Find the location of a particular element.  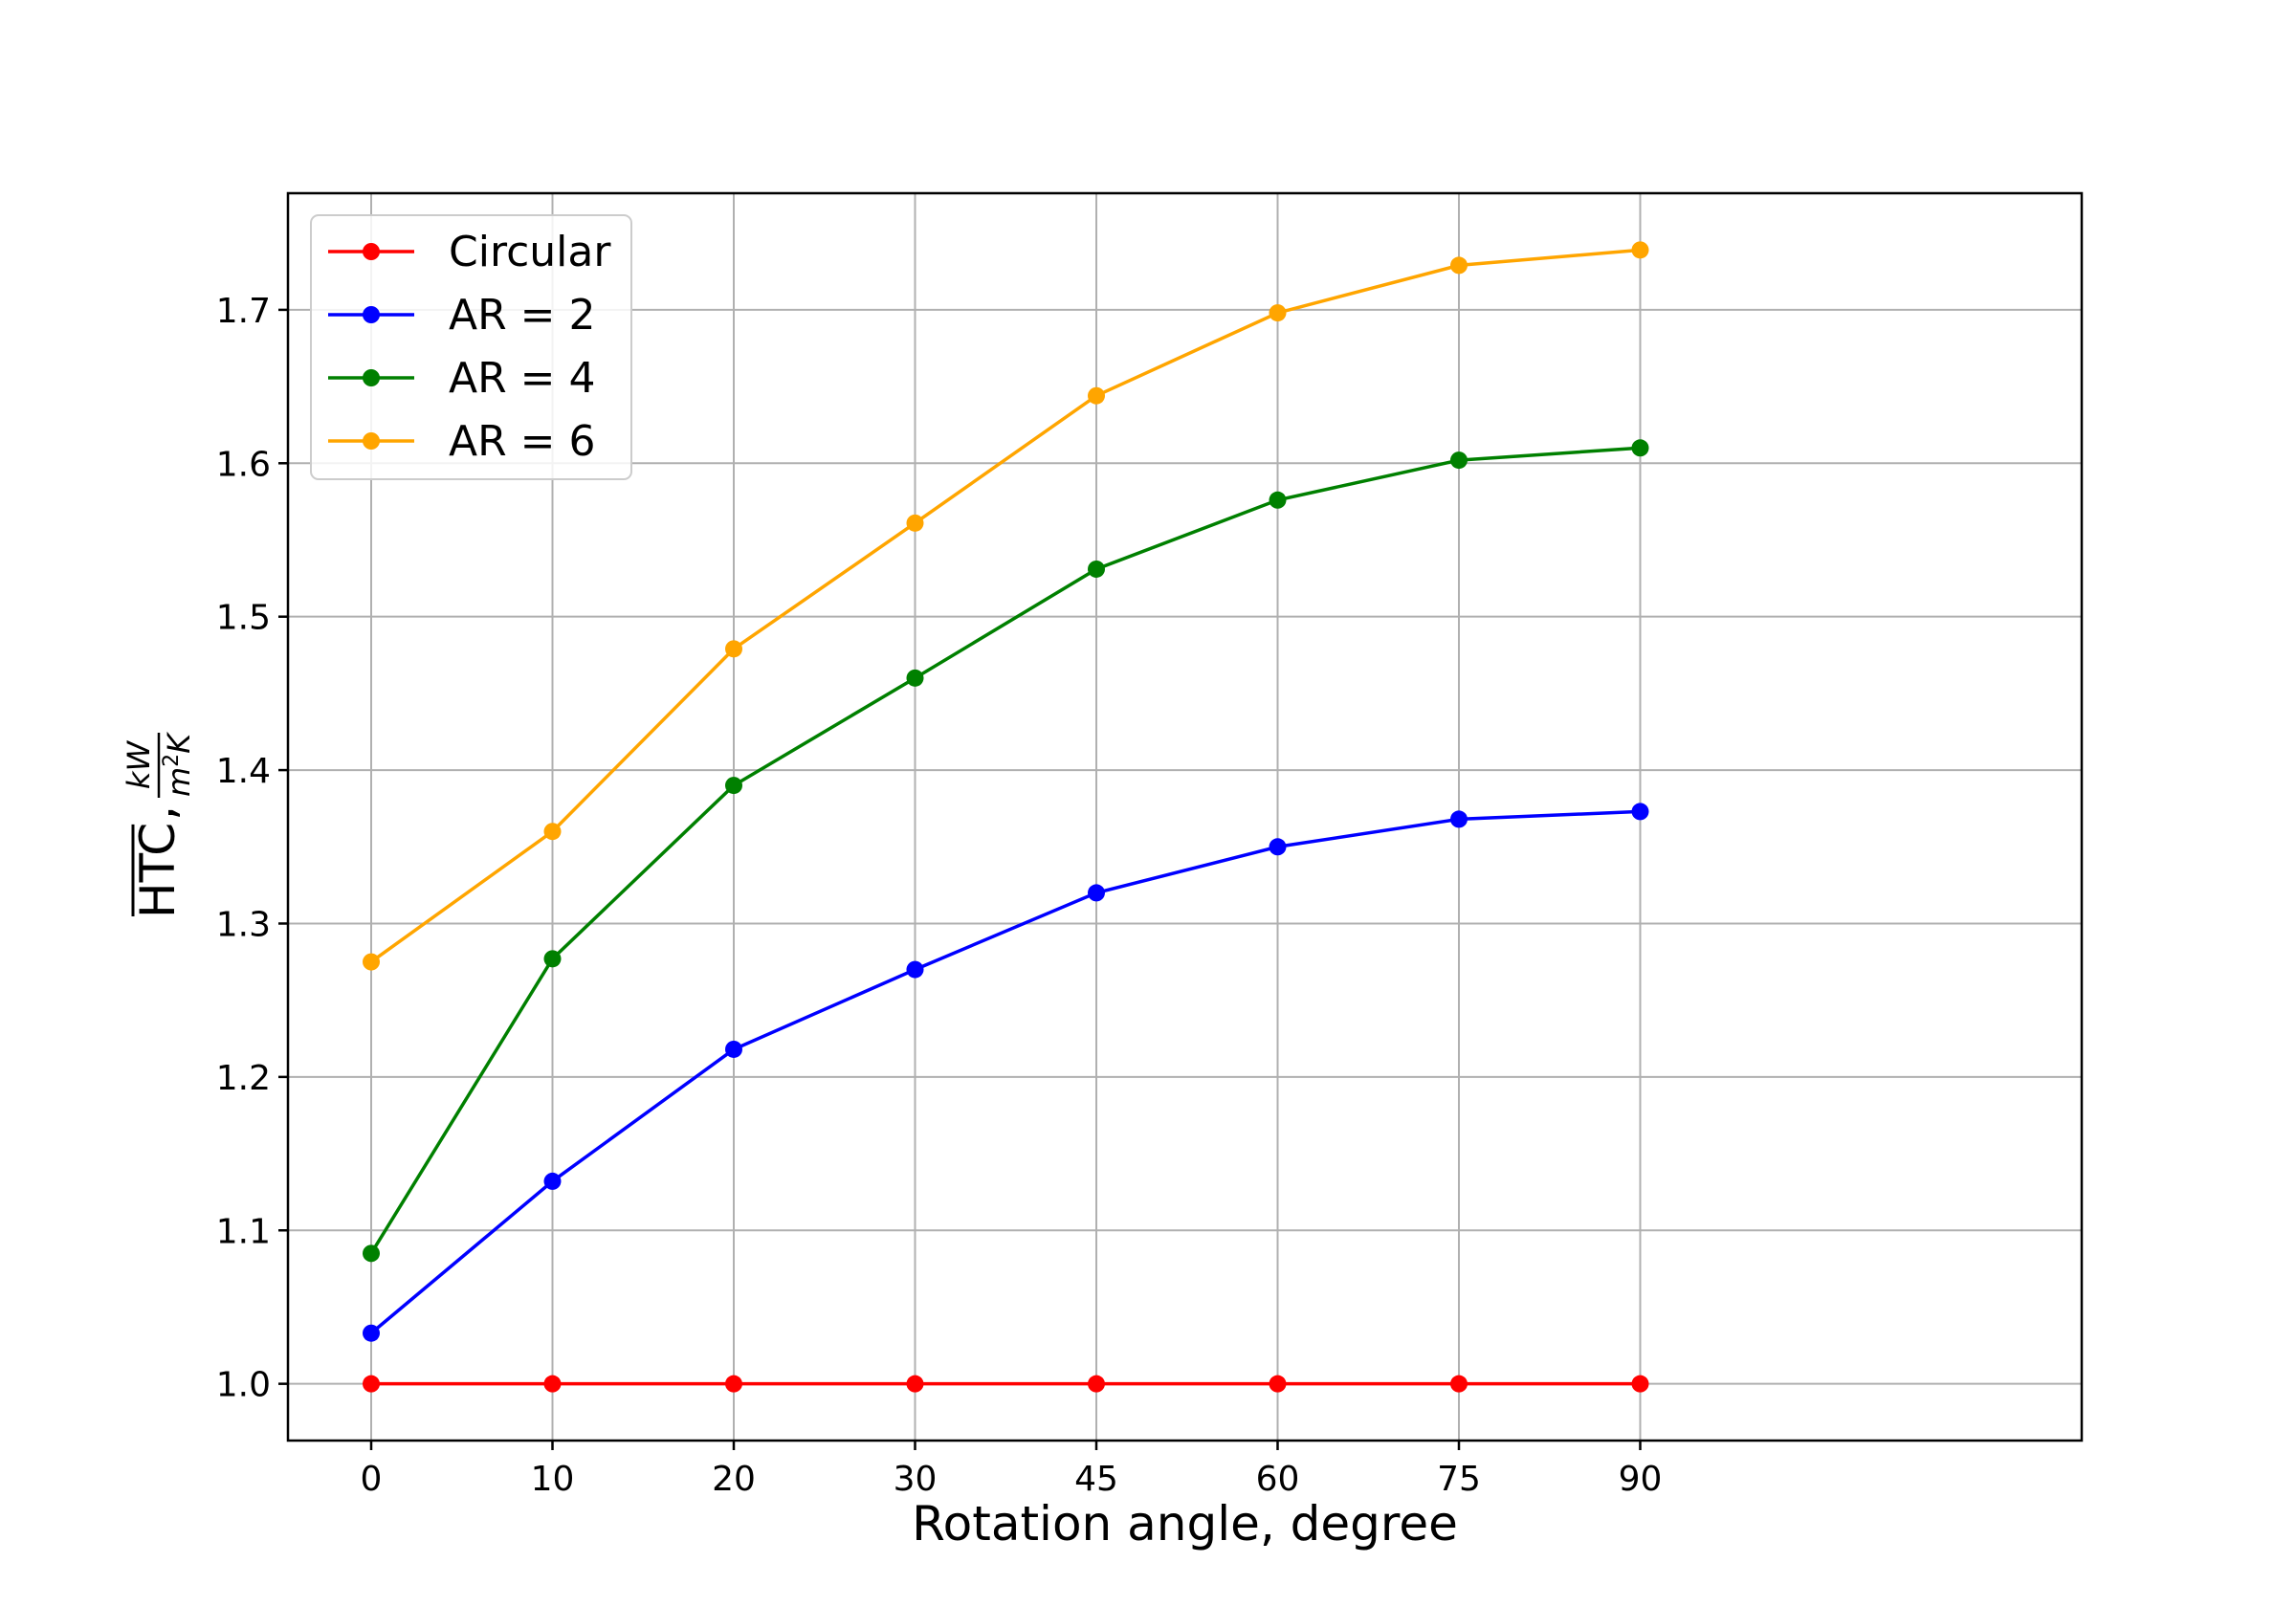

x-tick-label: 30 is located at coordinates (916, 1479).